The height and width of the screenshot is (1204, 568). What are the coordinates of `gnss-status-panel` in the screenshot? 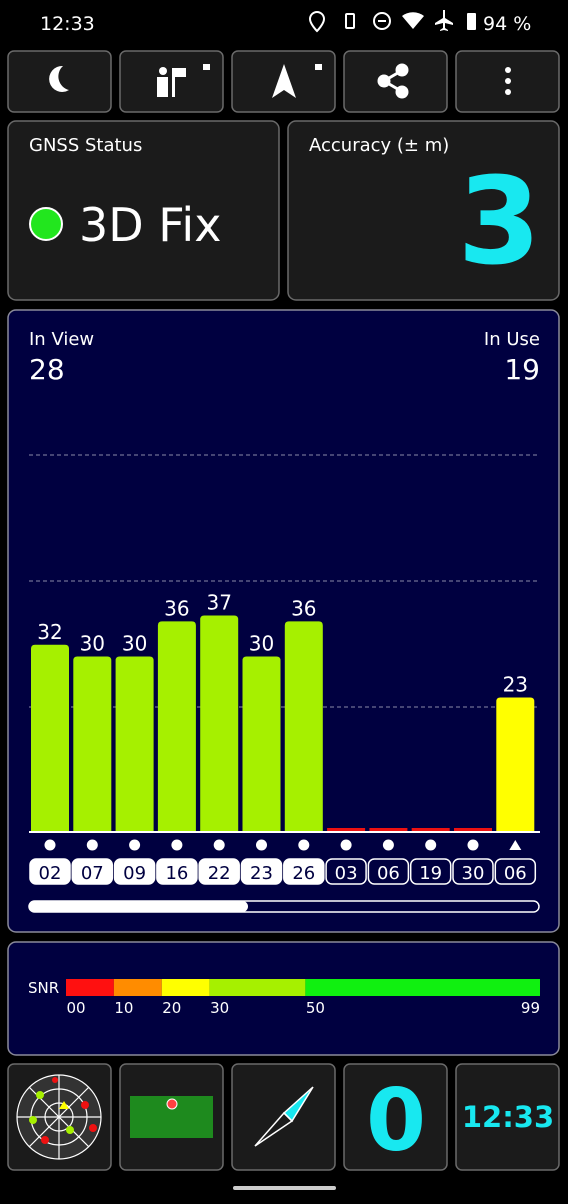 It's located at (143, 210).